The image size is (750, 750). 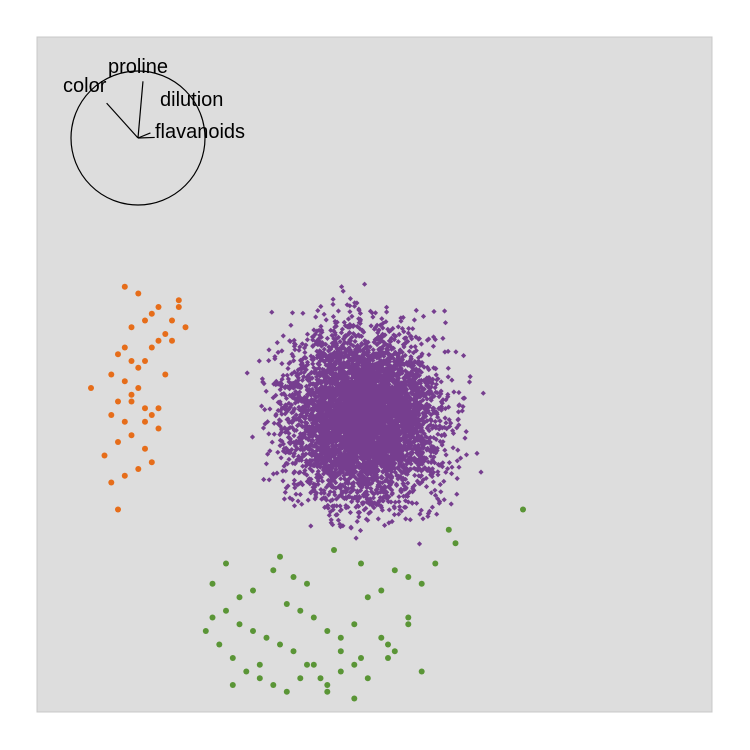 I want to click on projection-axes: proline color dilution flavanoids, so click(x=154, y=131).